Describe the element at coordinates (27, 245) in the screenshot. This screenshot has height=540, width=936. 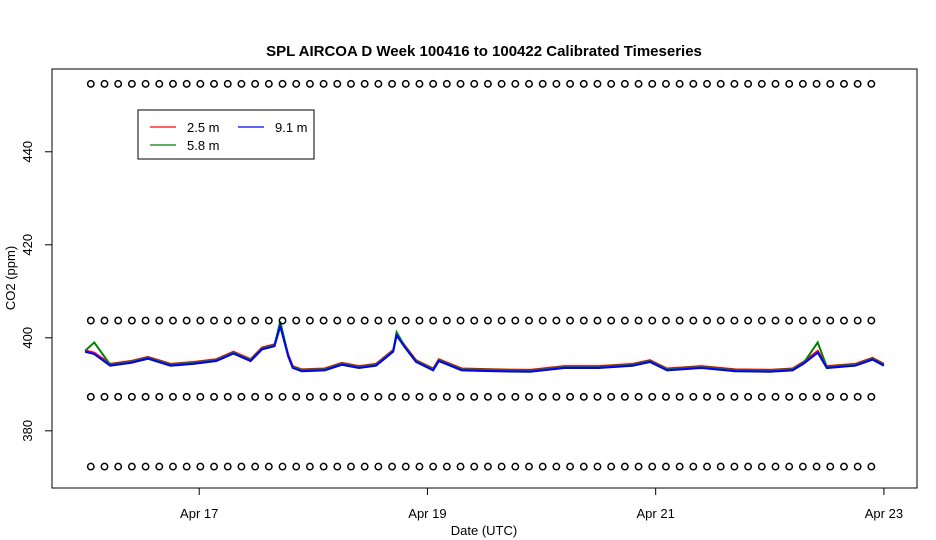
I see `y-tick-label: 420` at that location.